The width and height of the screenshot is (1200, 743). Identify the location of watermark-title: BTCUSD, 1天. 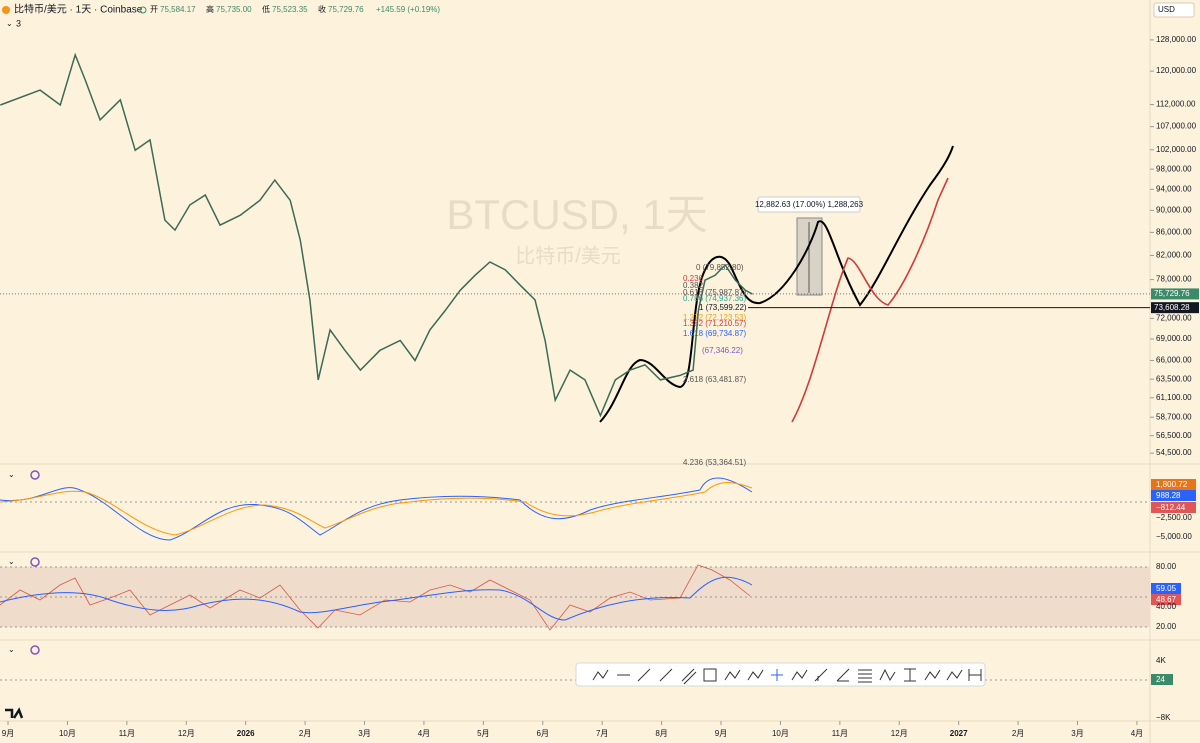
(576, 214).